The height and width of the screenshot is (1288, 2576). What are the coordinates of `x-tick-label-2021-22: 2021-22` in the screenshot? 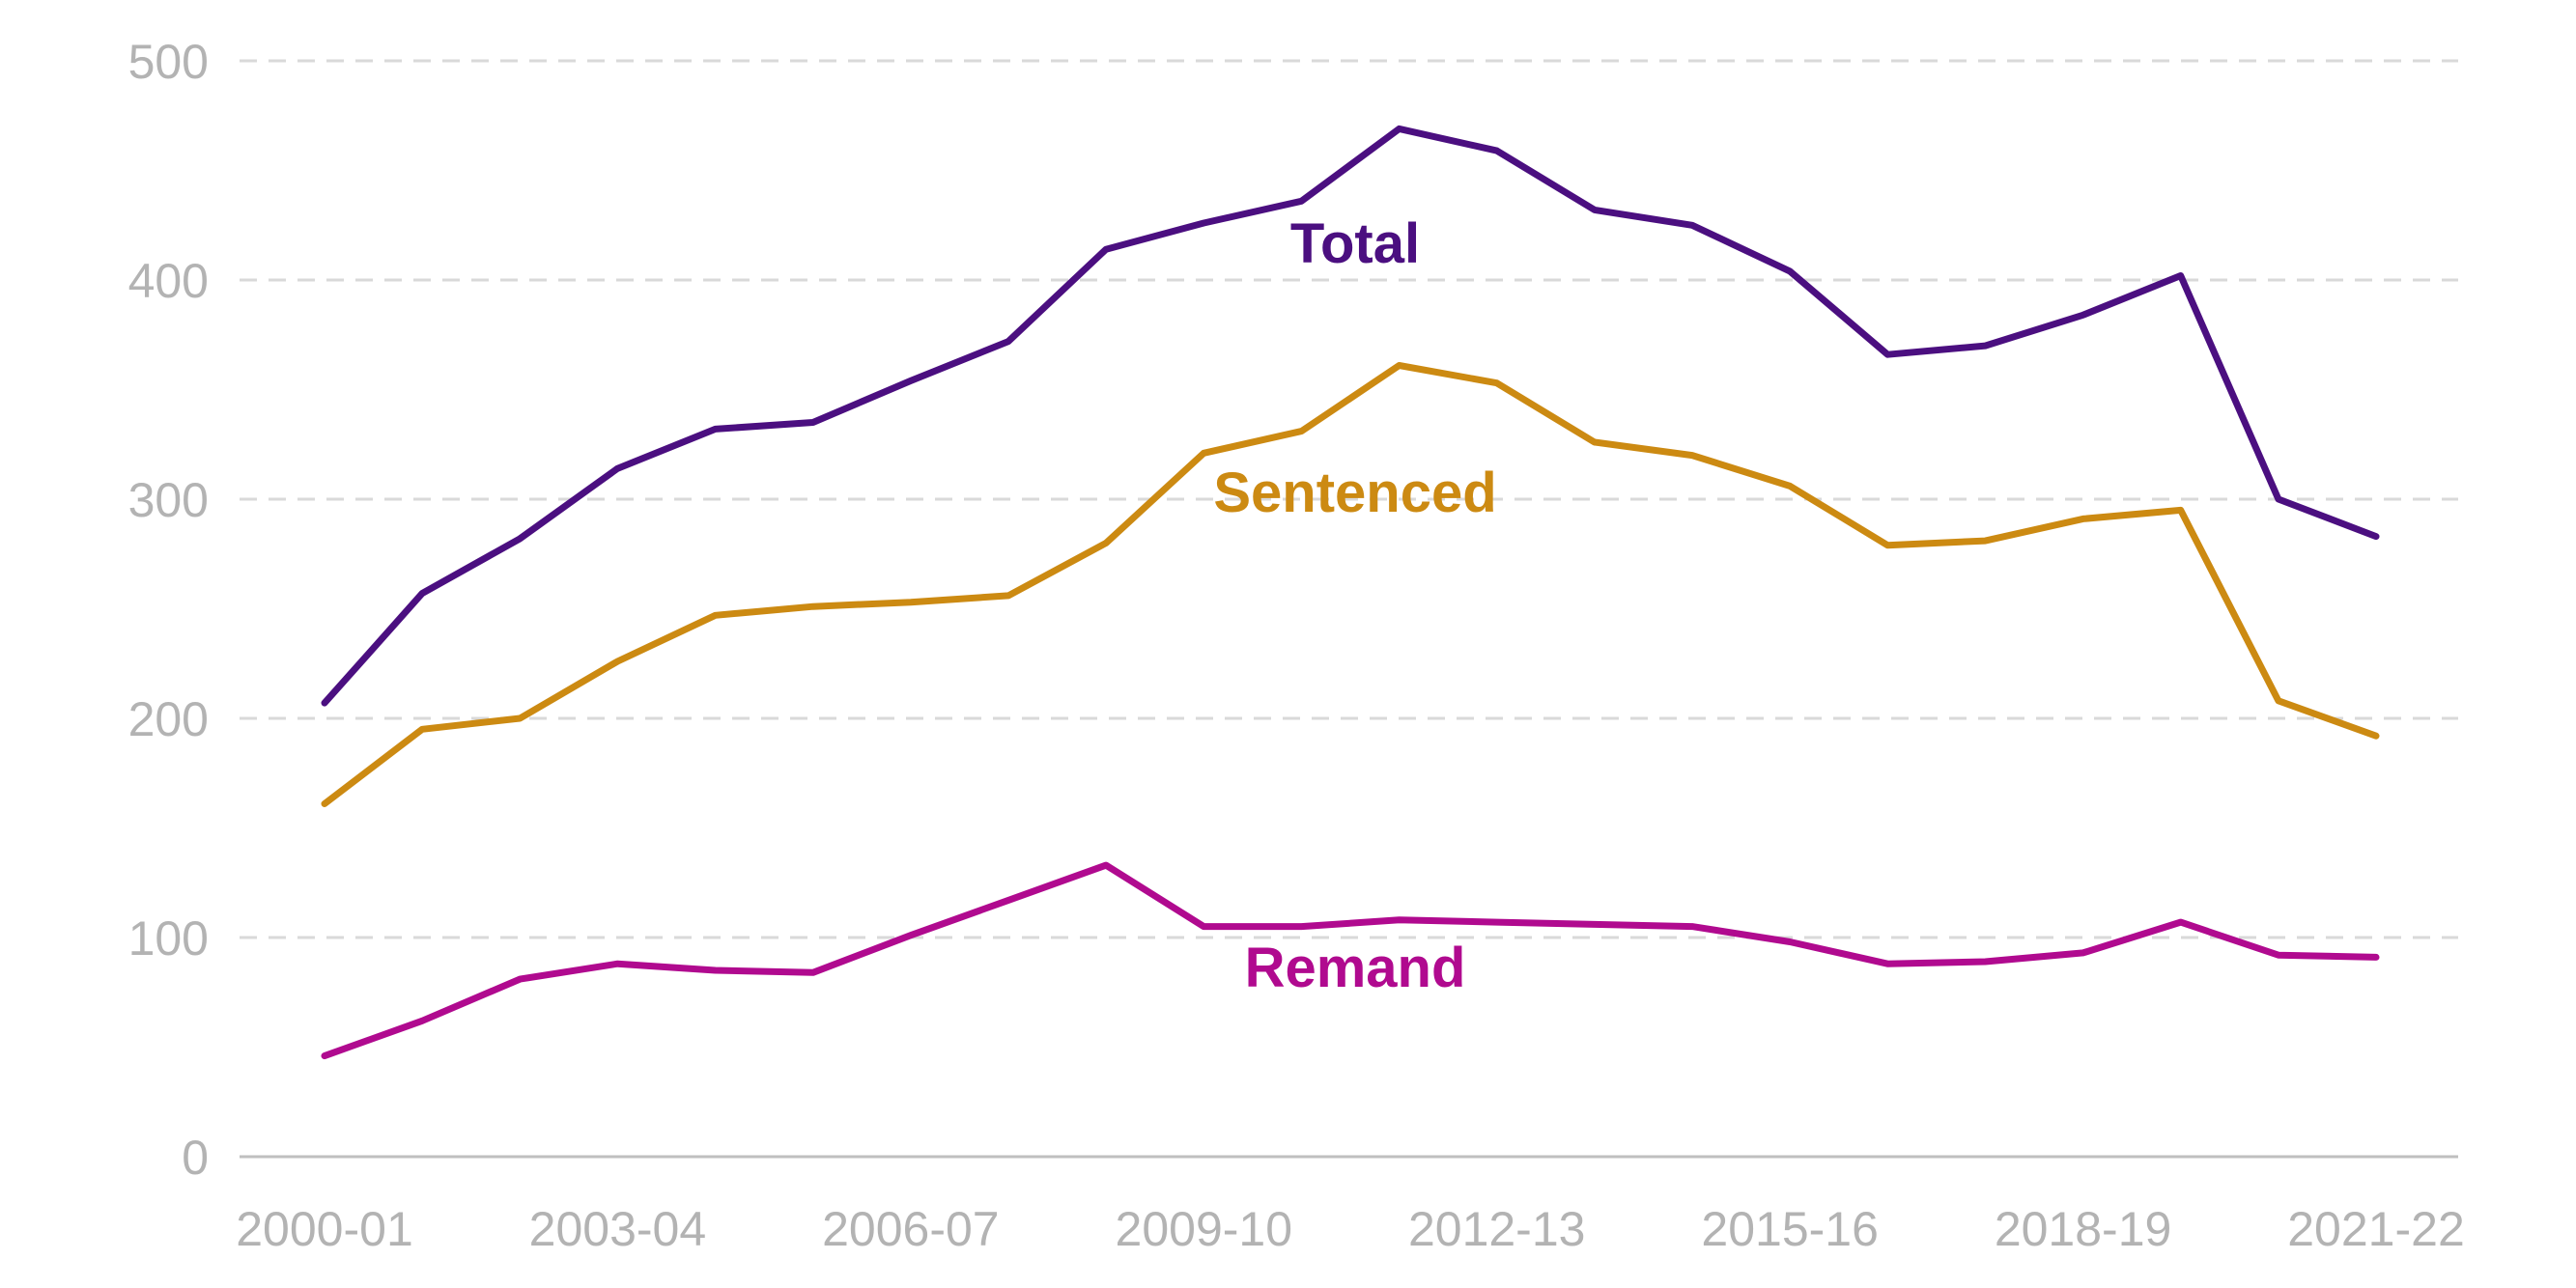 It's located at (2376, 1229).